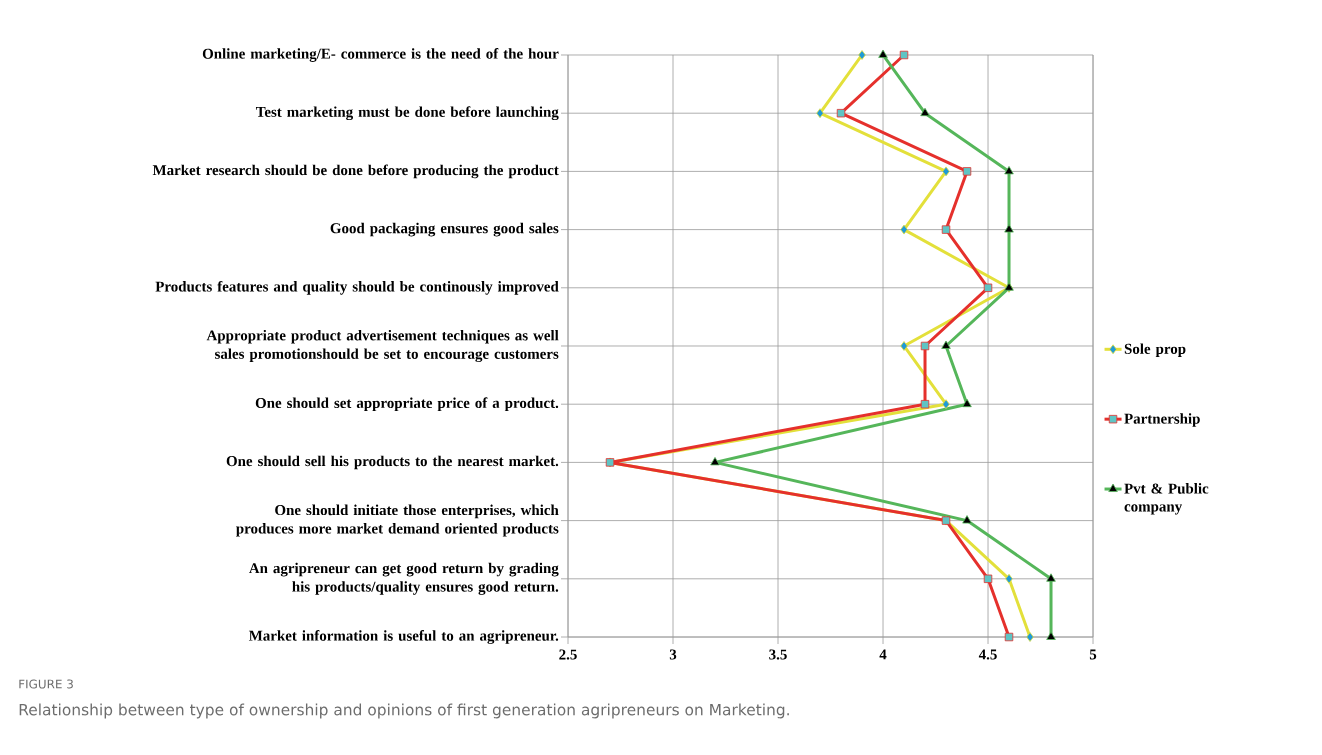 The image size is (1322, 755). I want to click on caption: FIGURE 3, so click(46, 684).